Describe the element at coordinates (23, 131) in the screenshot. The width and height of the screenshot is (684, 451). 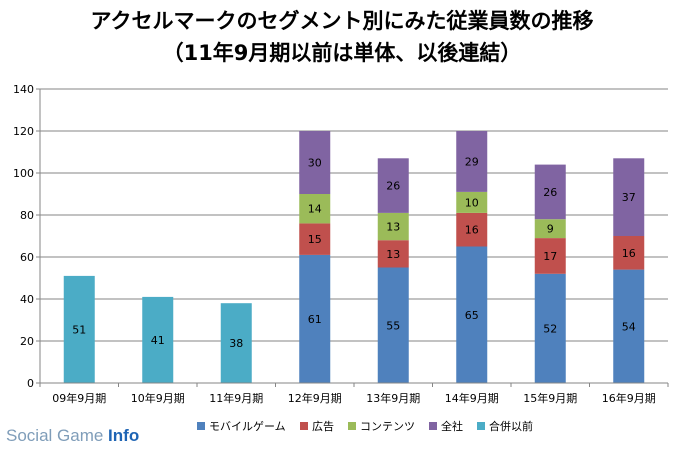
I see `y-tick-label-120: 120` at that location.